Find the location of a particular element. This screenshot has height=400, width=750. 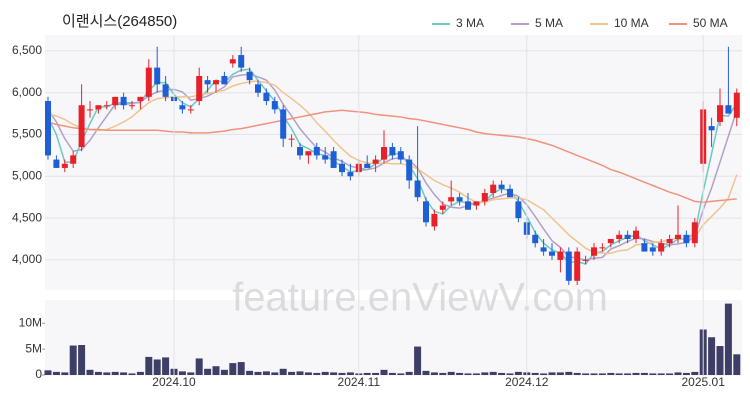

x-tick-label: 2024.12 is located at coordinates (527, 382).